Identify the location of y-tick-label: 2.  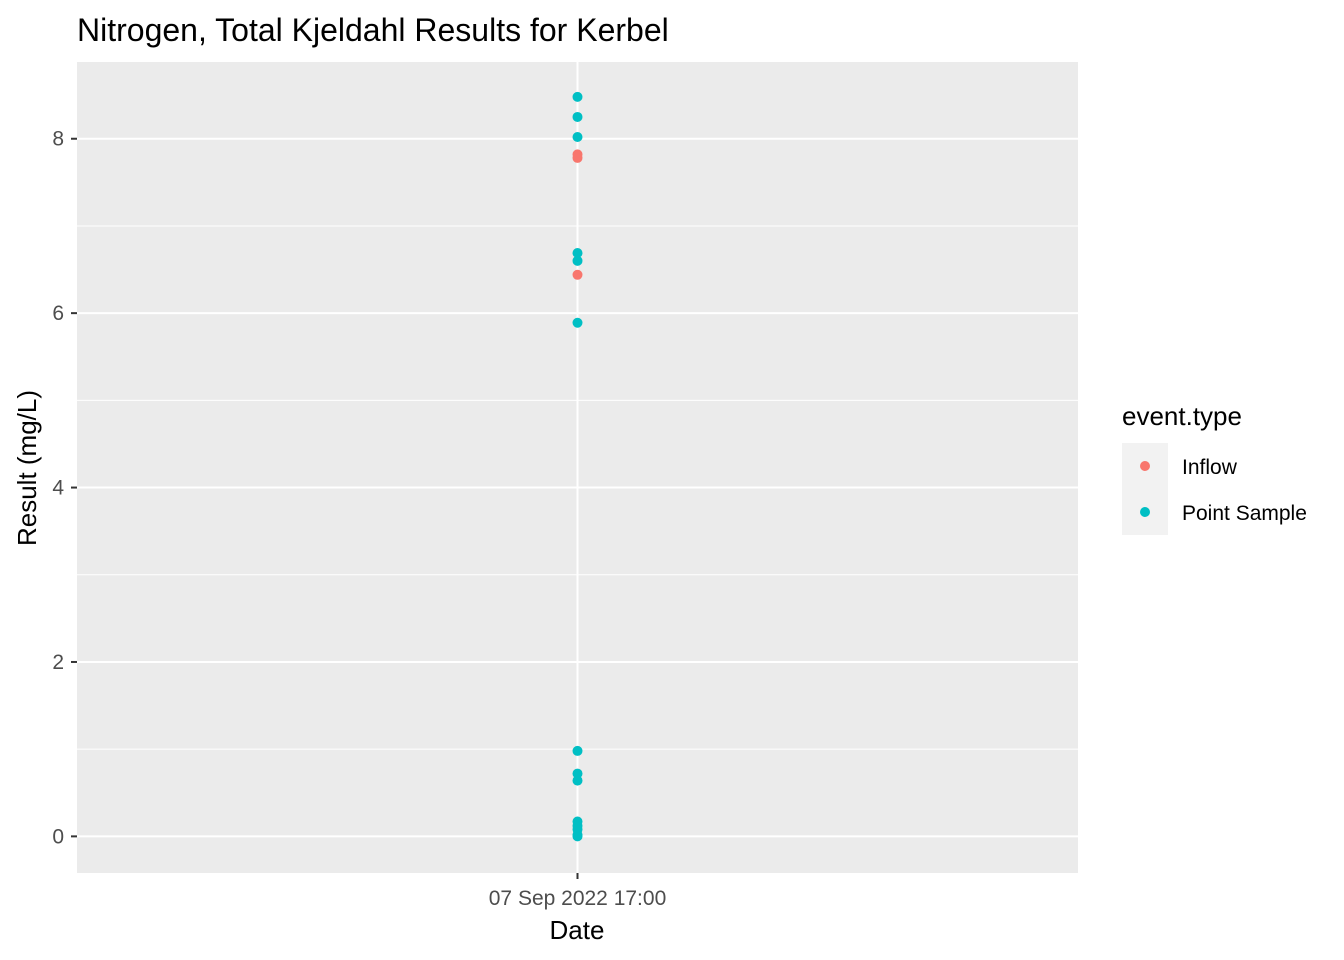
(58, 662).